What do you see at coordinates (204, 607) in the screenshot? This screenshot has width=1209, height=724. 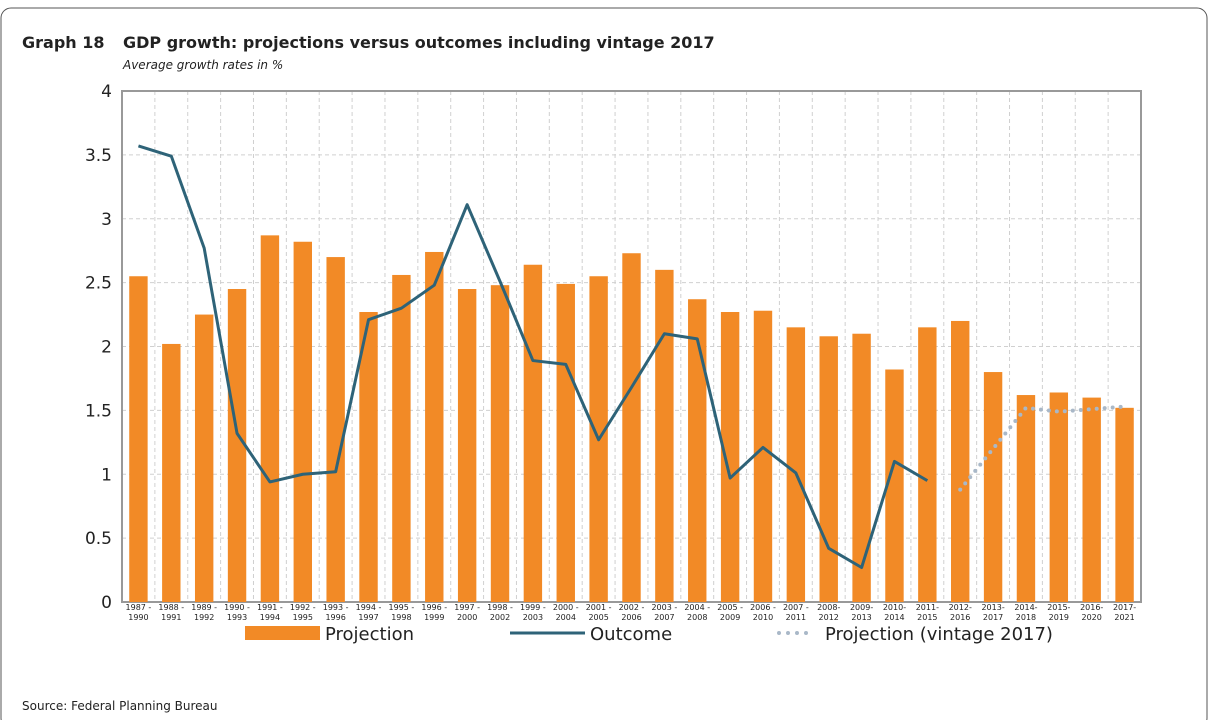 I see `x-tick-label-line: 1989 -` at bounding box center [204, 607].